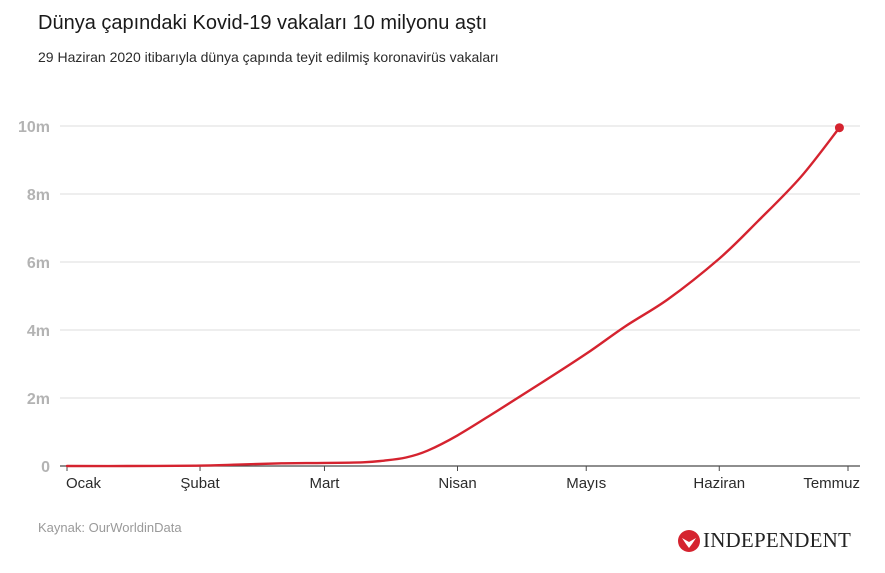 This screenshot has width=885, height=573. What do you see at coordinates (84, 483) in the screenshot?
I see `x-tick-label: Ocak` at bounding box center [84, 483].